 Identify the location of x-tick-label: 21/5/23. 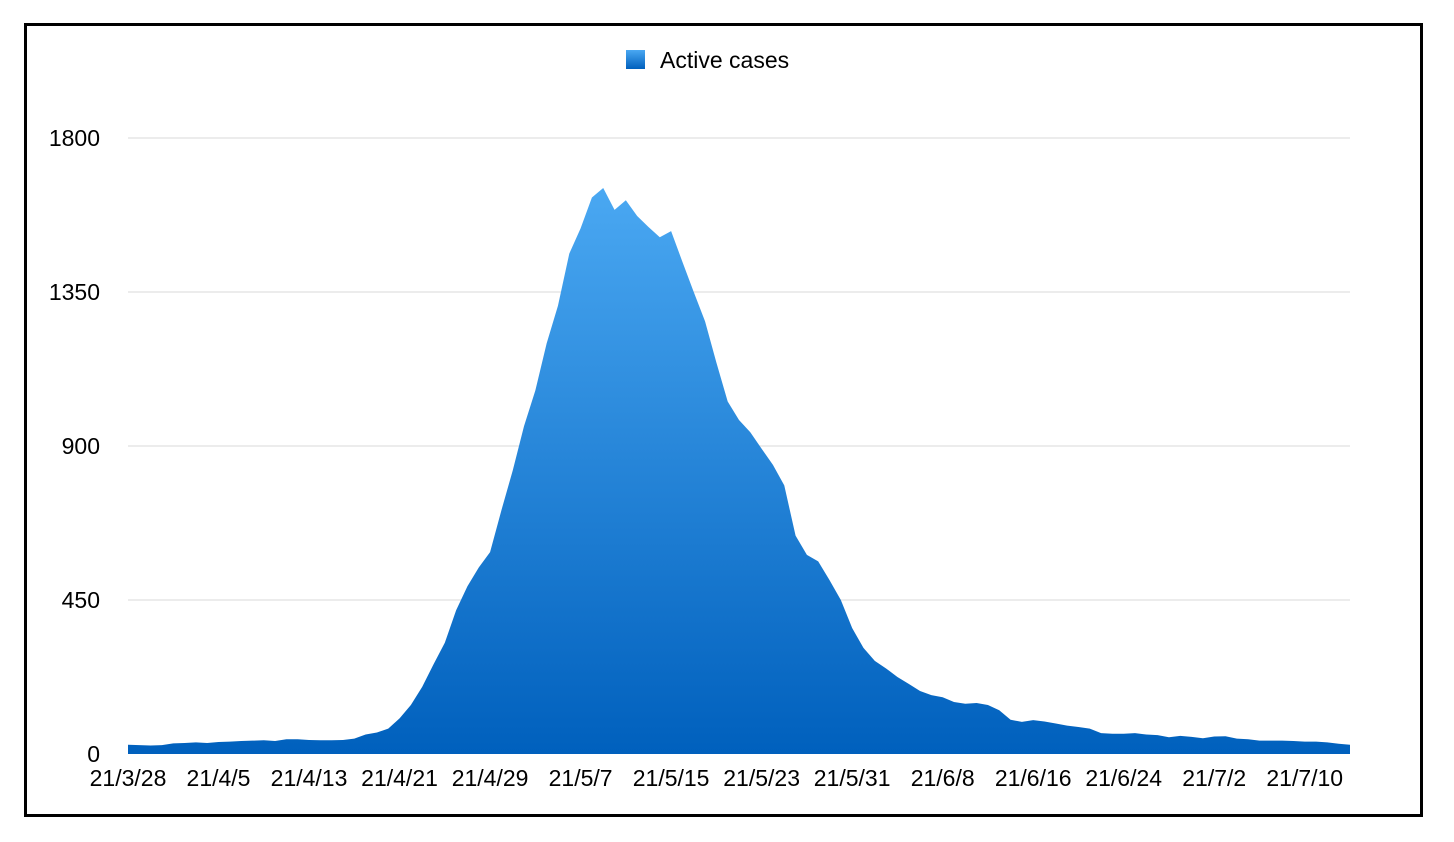
(761, 778).